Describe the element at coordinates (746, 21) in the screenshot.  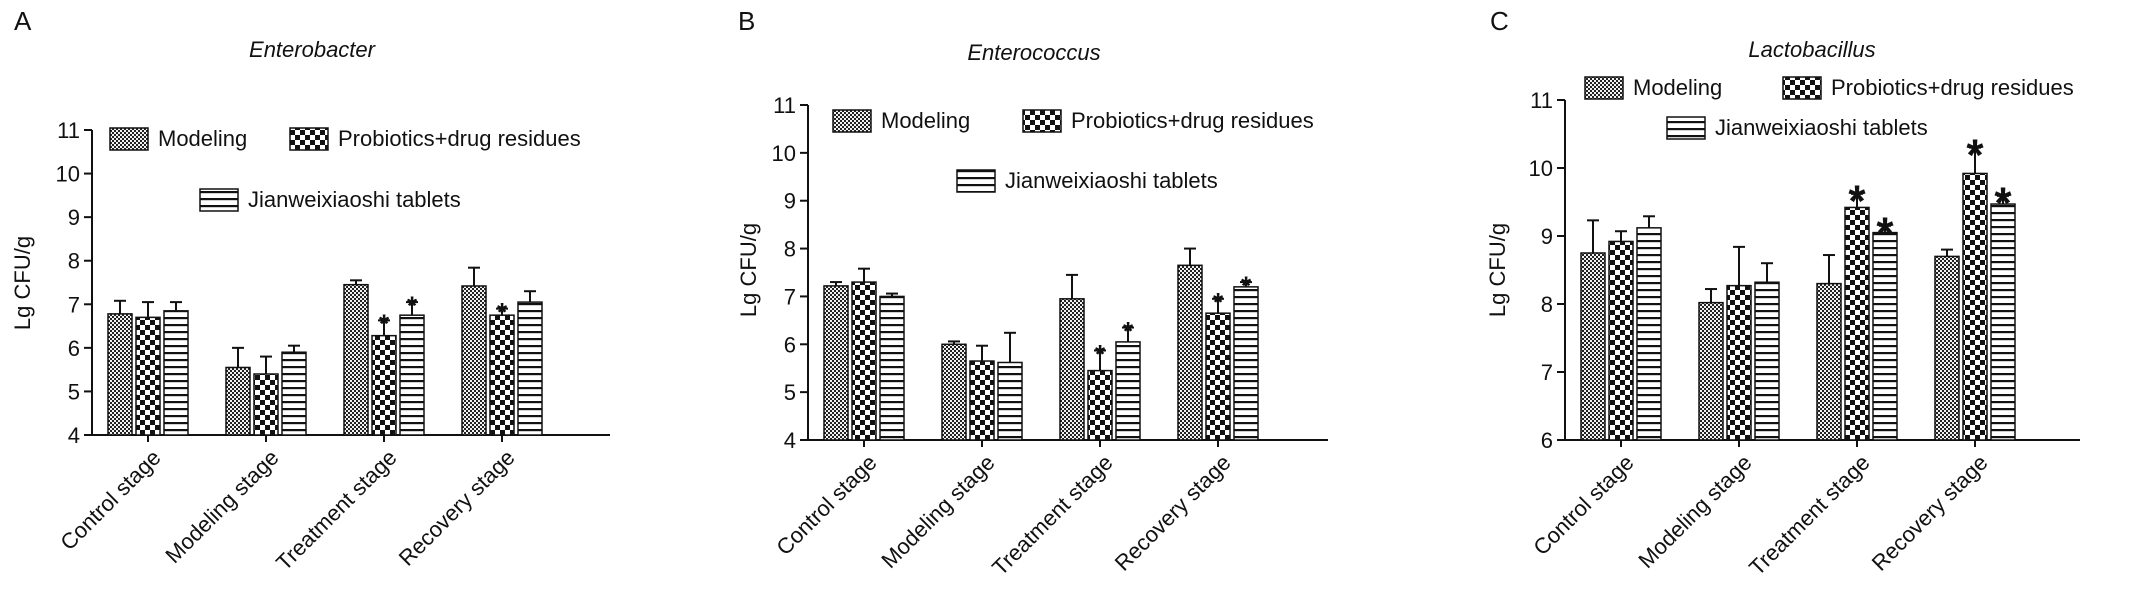
I see `panel-label: B` at that location.